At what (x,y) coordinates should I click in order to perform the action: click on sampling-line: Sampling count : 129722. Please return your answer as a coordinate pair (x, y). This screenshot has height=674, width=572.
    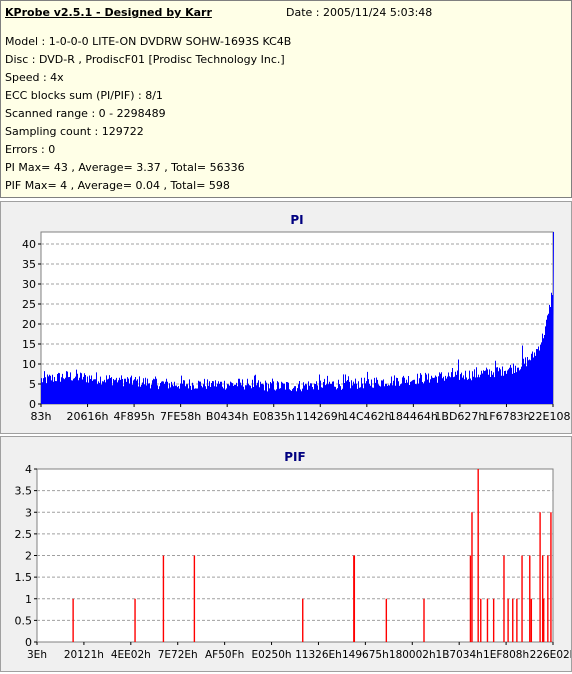
    Looking at the image, I should click on (74, 131).